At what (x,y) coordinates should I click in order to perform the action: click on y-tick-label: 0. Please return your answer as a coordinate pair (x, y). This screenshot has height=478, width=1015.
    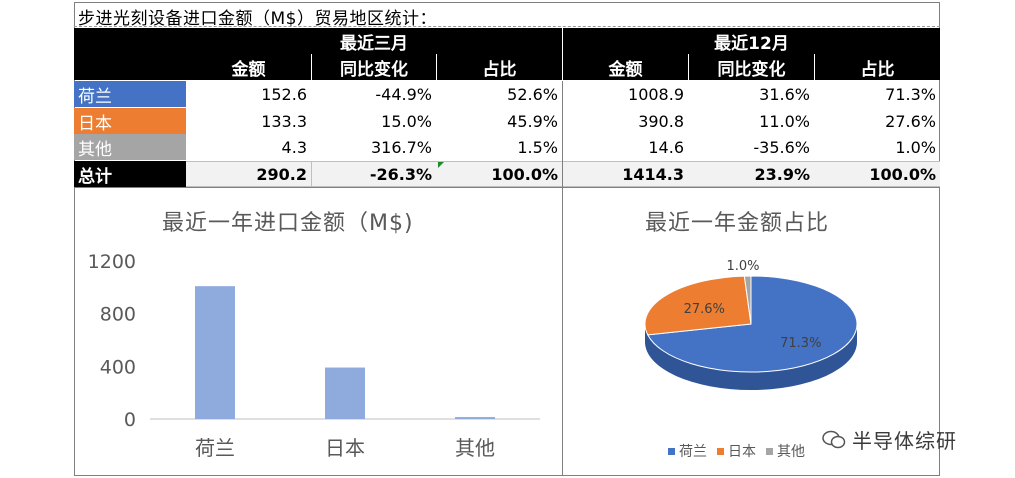
    Looking at the image, I should click on (130, 420).